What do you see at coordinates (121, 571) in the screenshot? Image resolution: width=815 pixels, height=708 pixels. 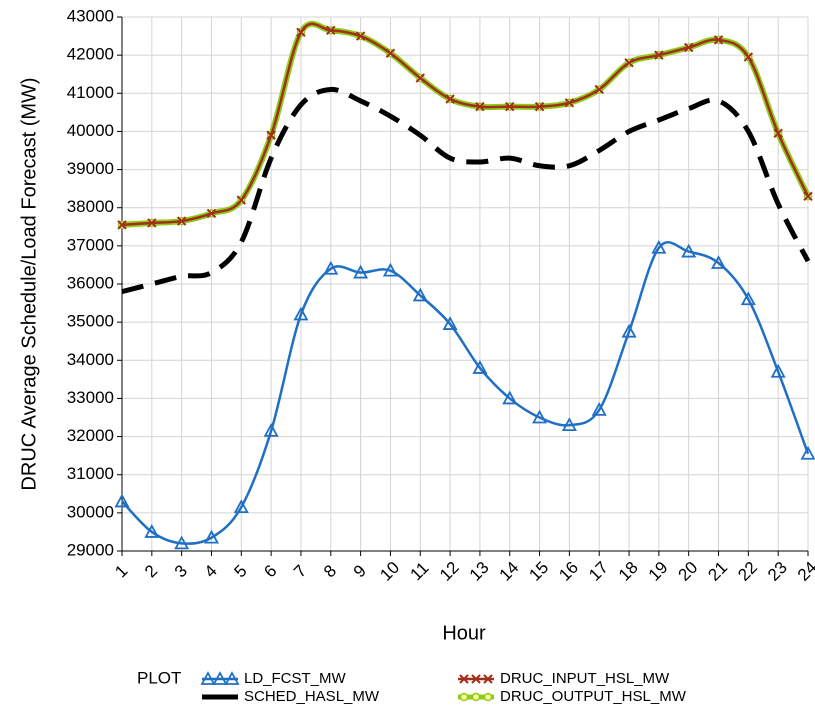 I see `x-tick-label: 1` at bounding box center [121, 571].